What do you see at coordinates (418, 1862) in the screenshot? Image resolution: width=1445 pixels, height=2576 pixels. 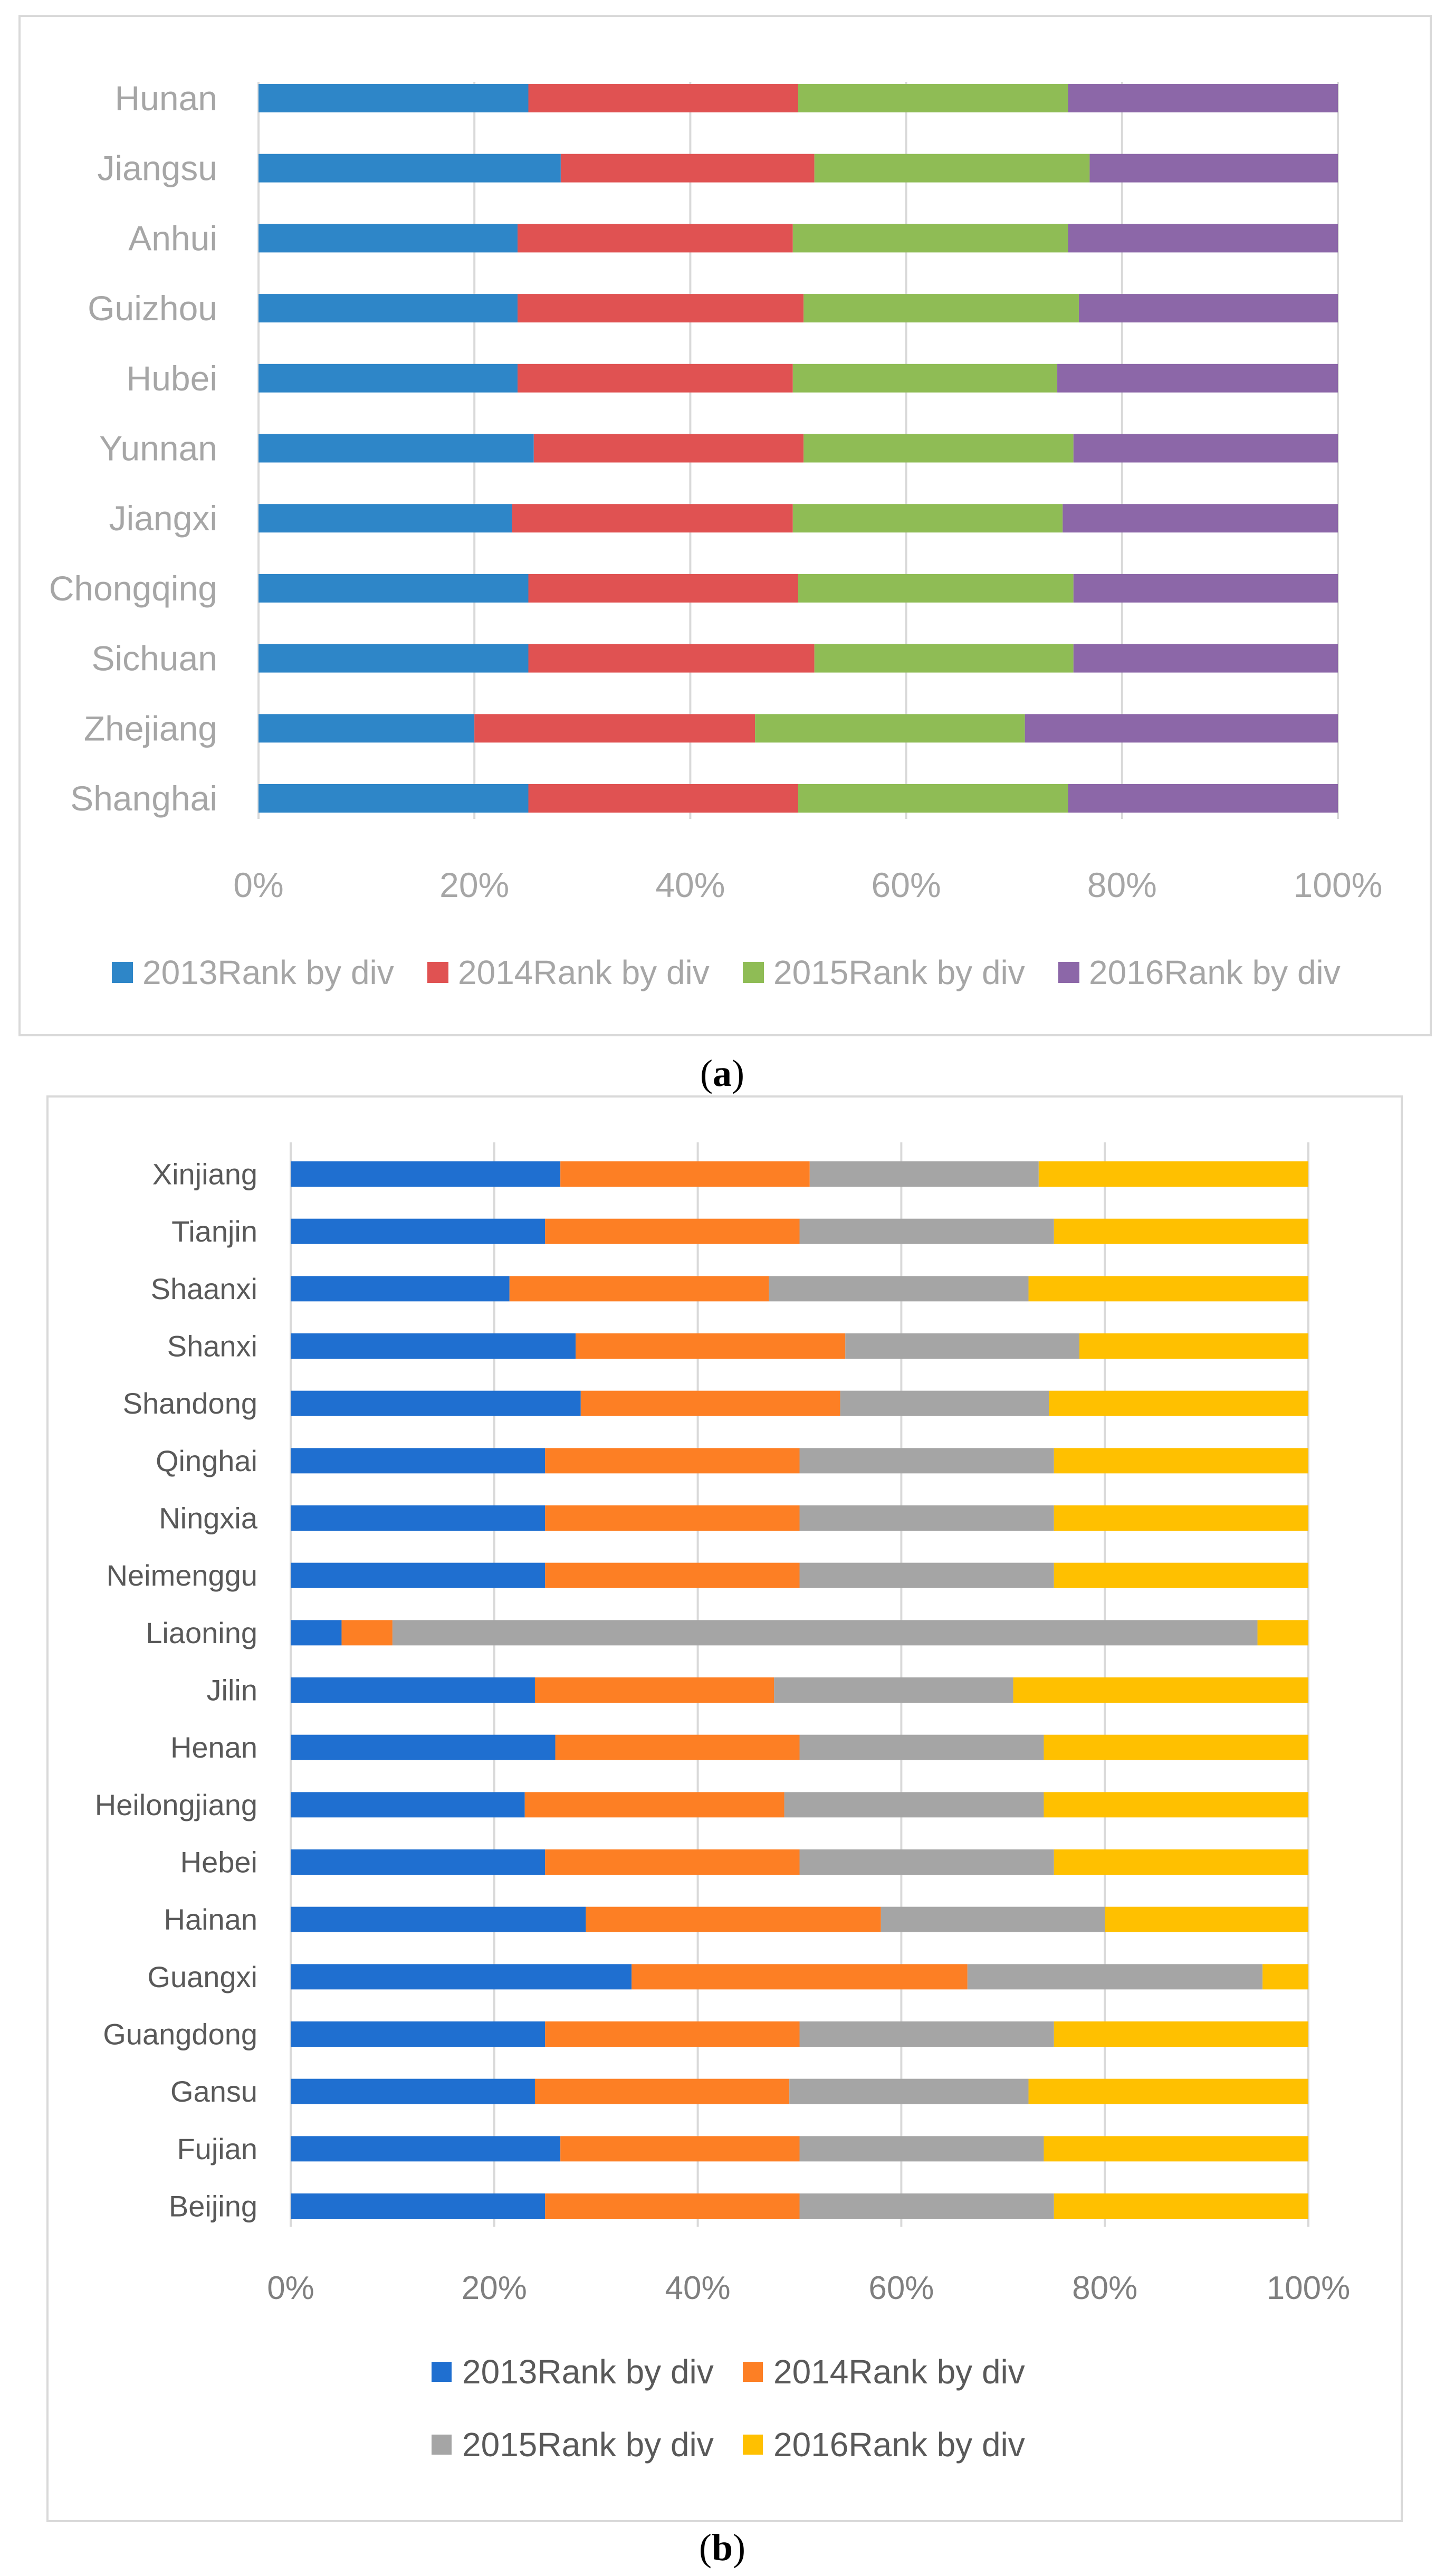 I see `bar-hebei-2013rank-by-div` at bounding box center [418, 1862].